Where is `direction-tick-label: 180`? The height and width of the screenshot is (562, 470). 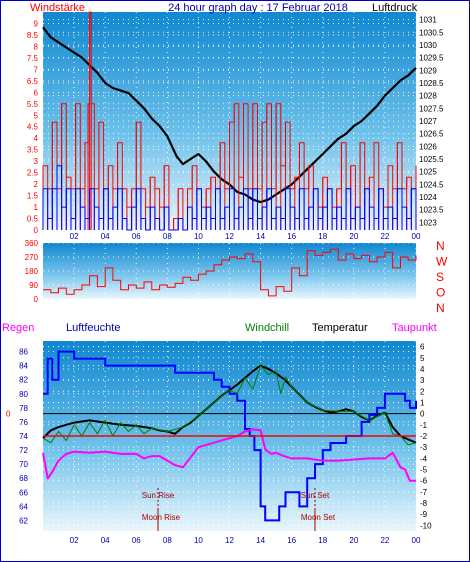
direction-tick-label: 180 is located at coordinates (32, 271).